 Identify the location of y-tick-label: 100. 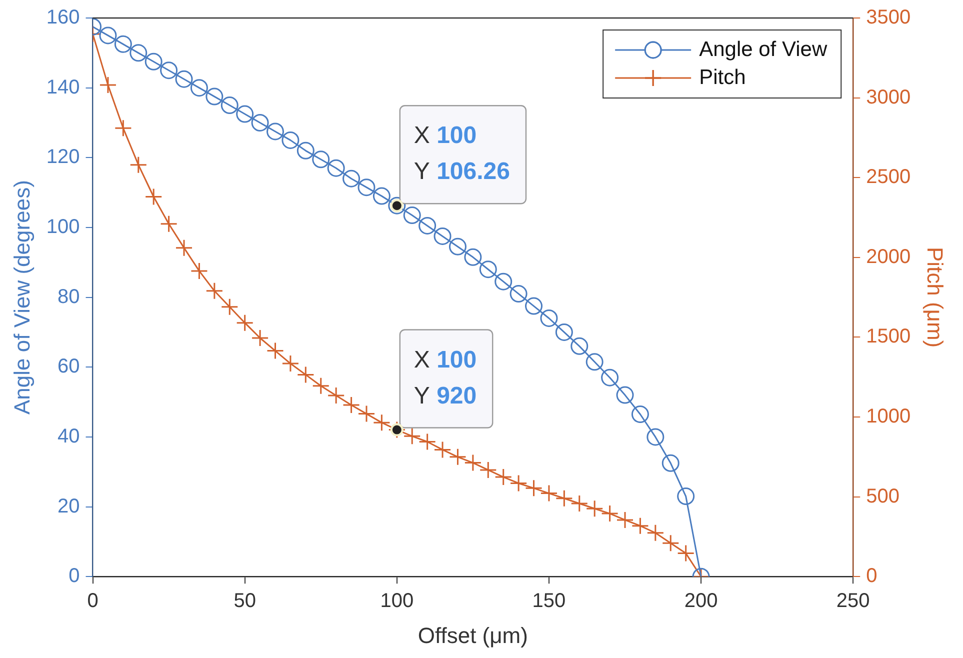
(63, 227).